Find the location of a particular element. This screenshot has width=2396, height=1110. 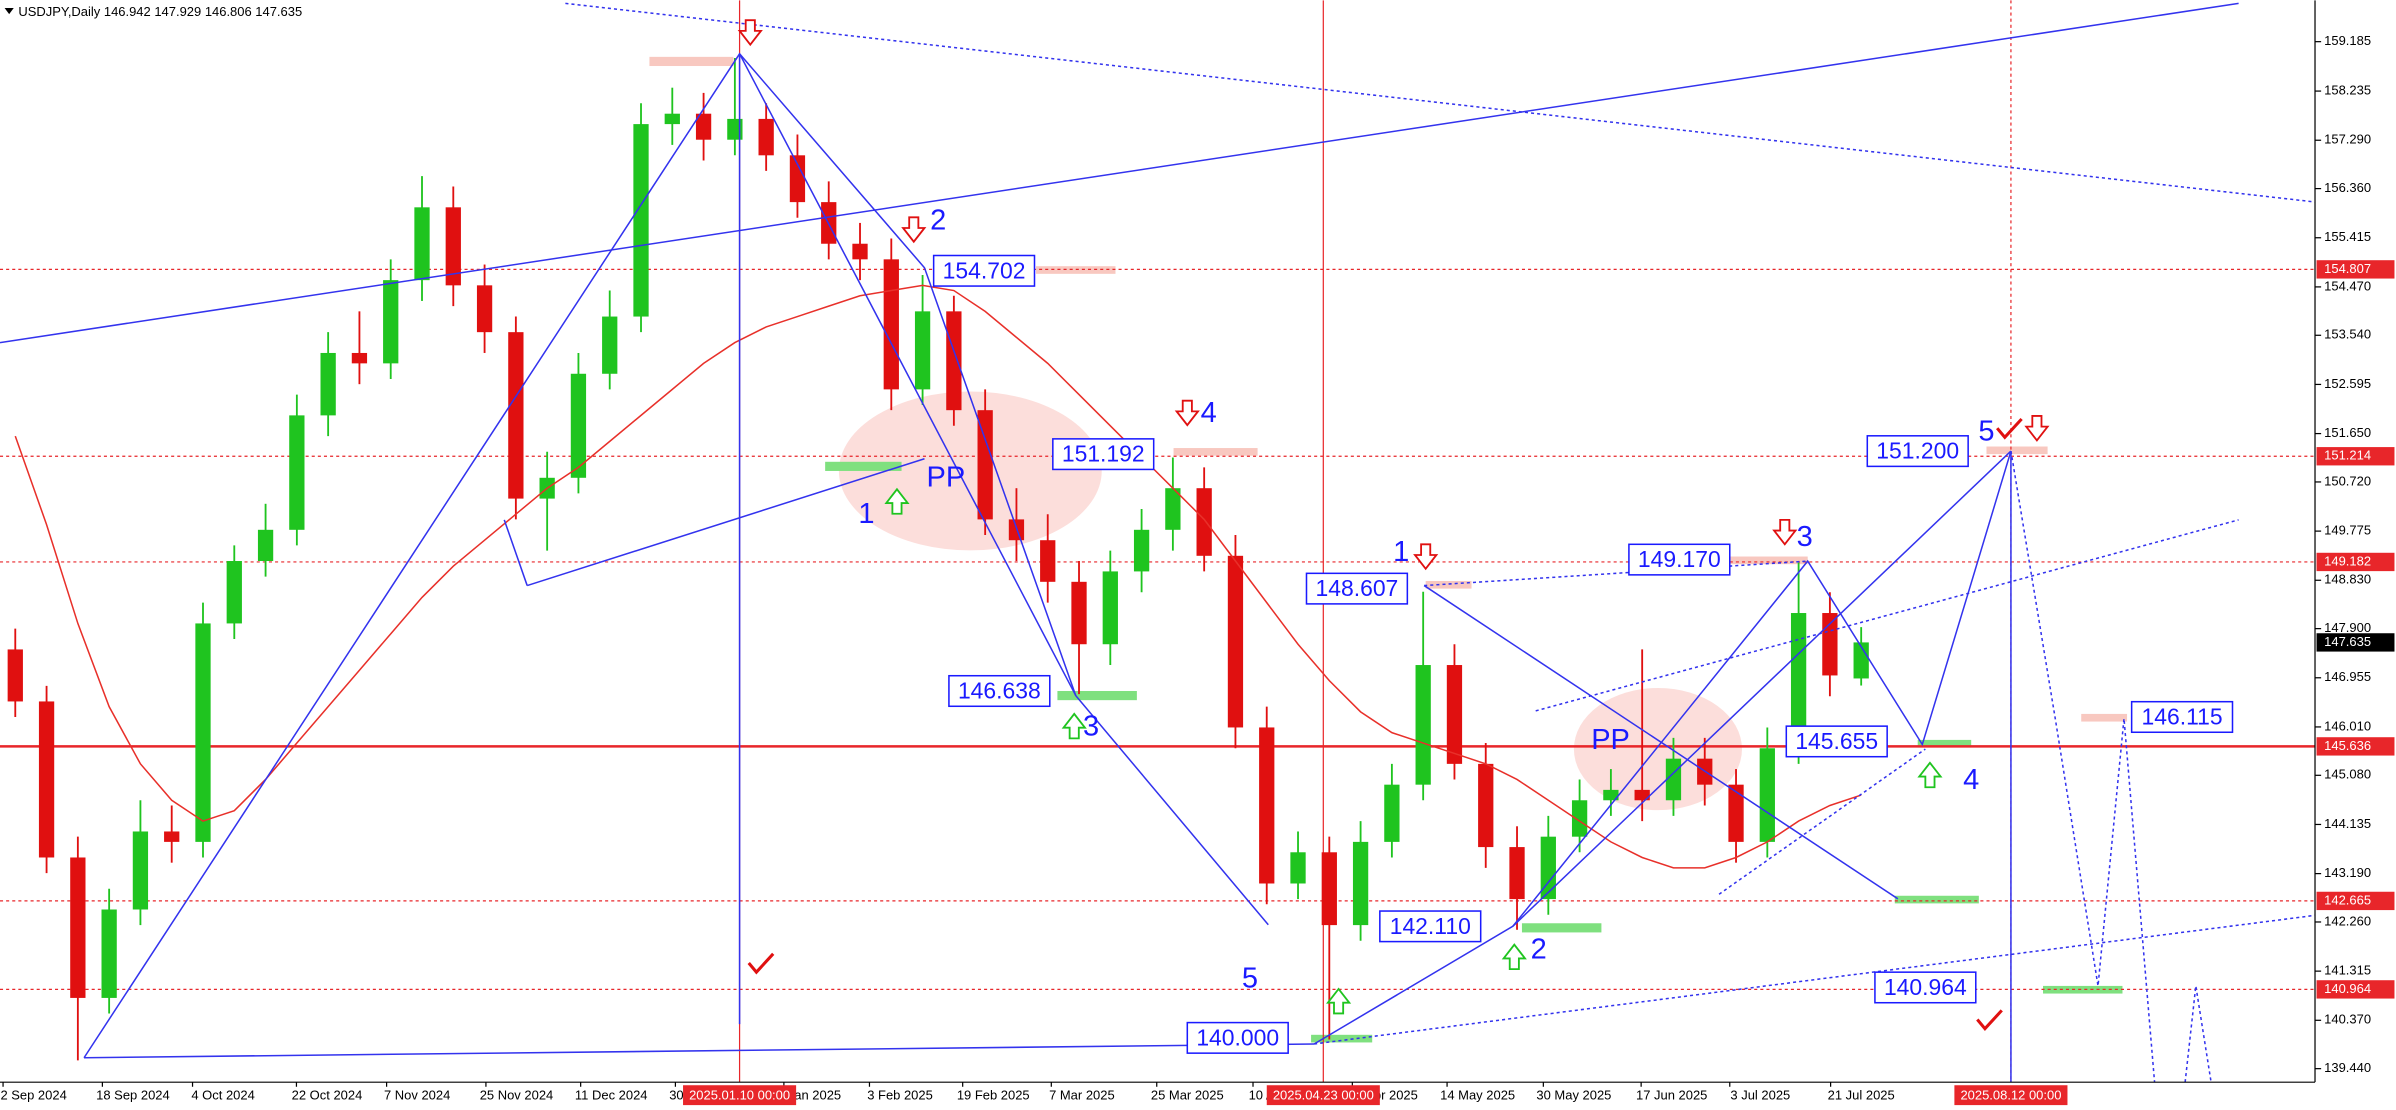

x-tick-label: 14 May 2025 is located at coordinates (1477, 1094).